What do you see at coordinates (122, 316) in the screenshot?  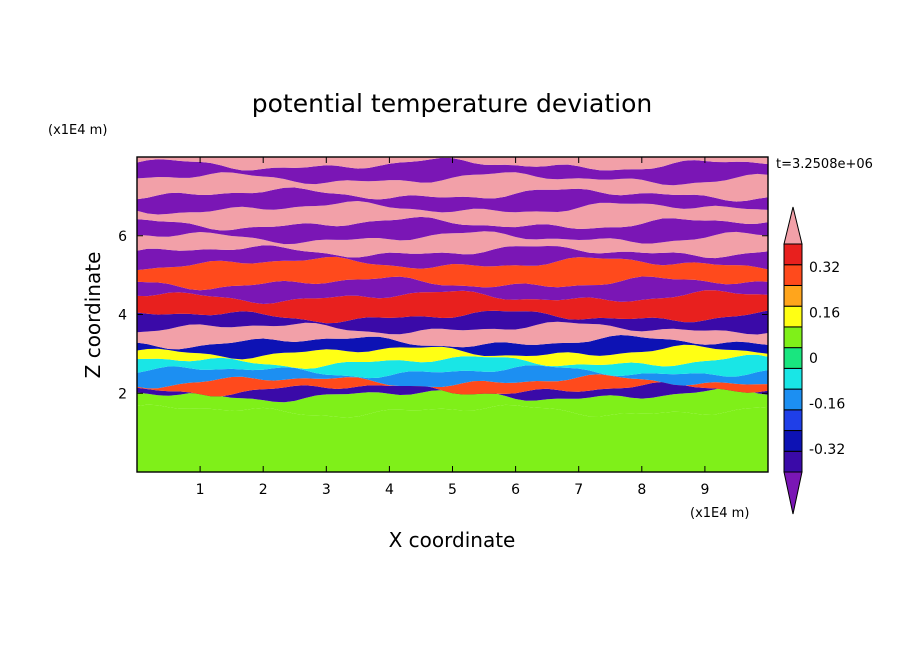 I see `y-tick-label: 4` at bounding box center [122, 316].